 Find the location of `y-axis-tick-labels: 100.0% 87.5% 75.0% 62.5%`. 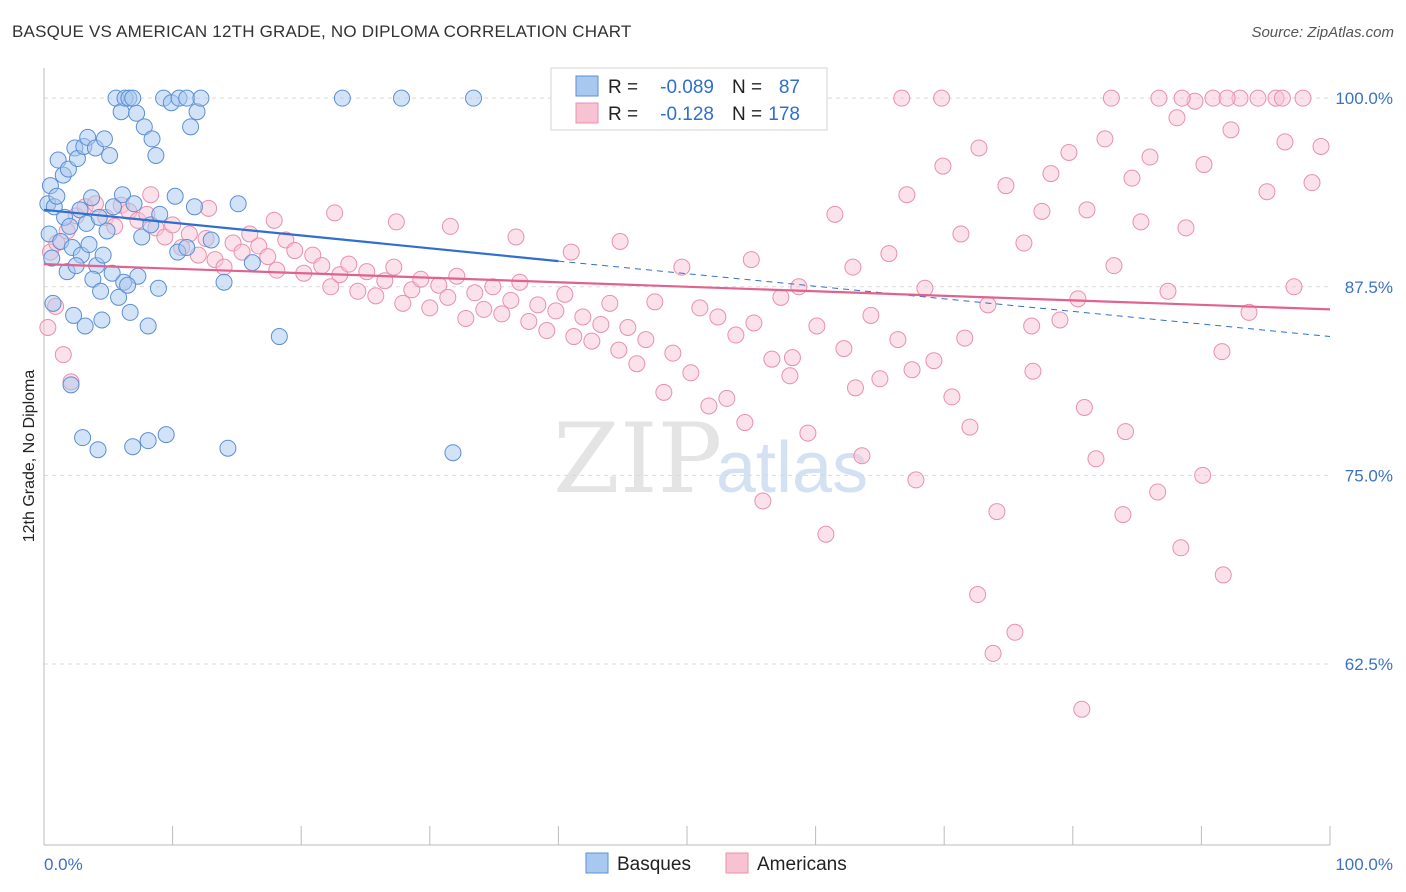

y-axis-tick-labels: 100.0% 87.5% 75.0% 62.5% is located at coordinates (1364, 381).